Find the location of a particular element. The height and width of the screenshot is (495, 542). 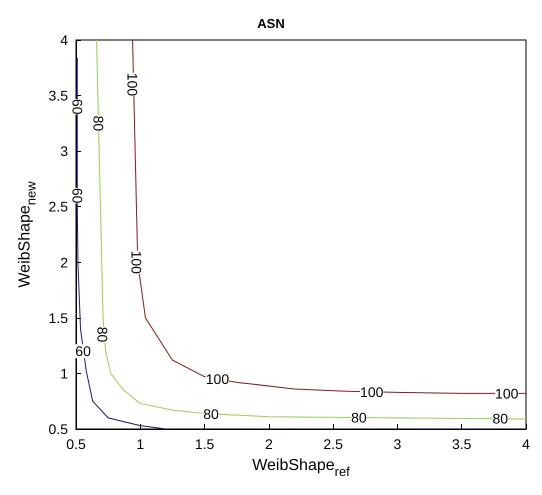

x-tick-label: 4 is located at coordinates (526, 444).